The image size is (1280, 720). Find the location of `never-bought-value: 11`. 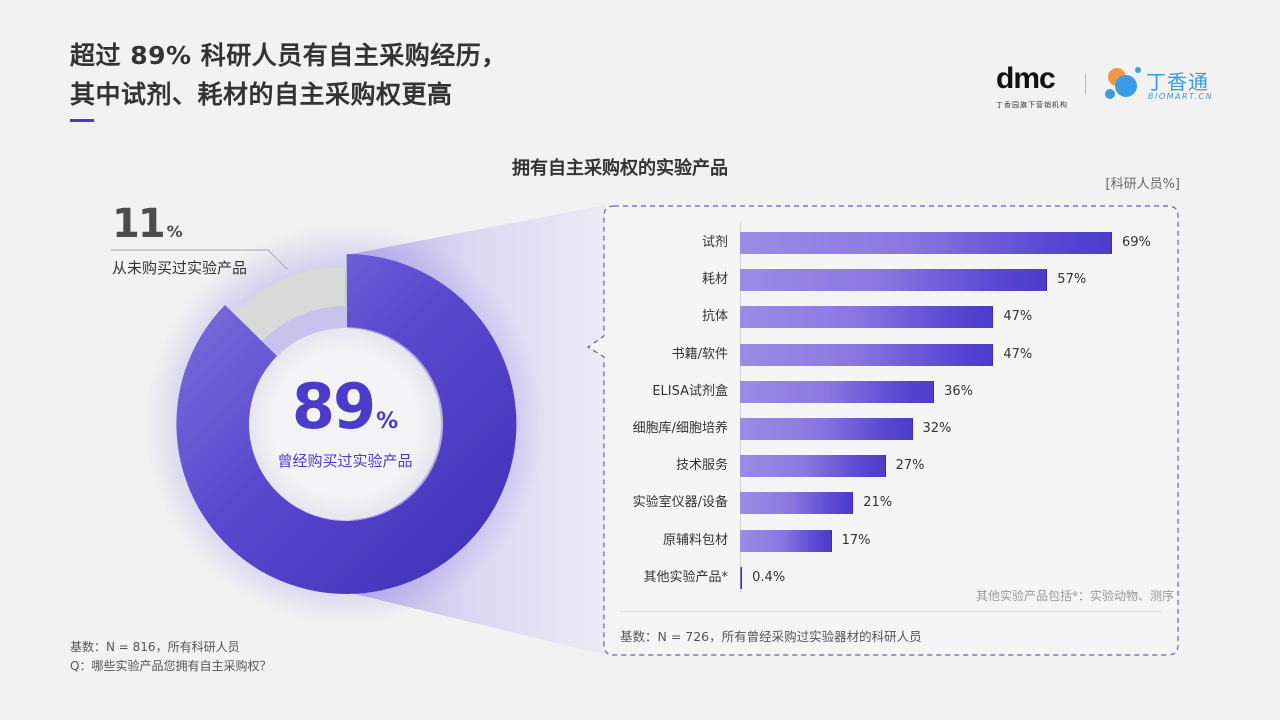

never-bought-value: 11 is located at coordinates (139, 224).